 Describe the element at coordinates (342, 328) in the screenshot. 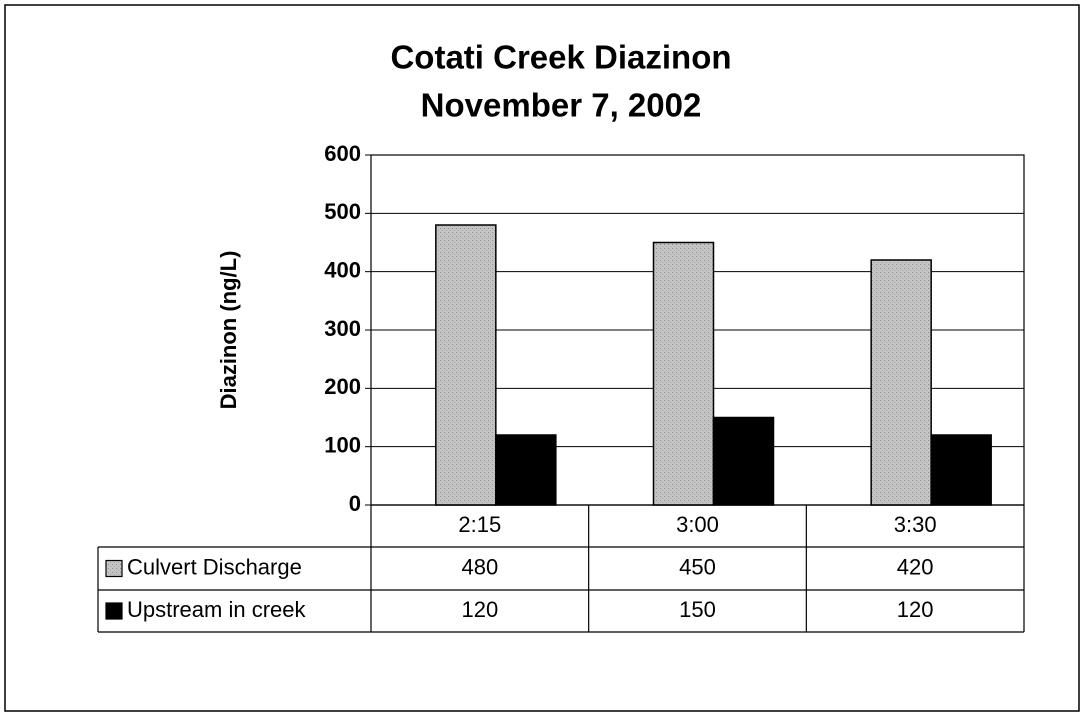

I see `y-tick-label: 300` at that location.